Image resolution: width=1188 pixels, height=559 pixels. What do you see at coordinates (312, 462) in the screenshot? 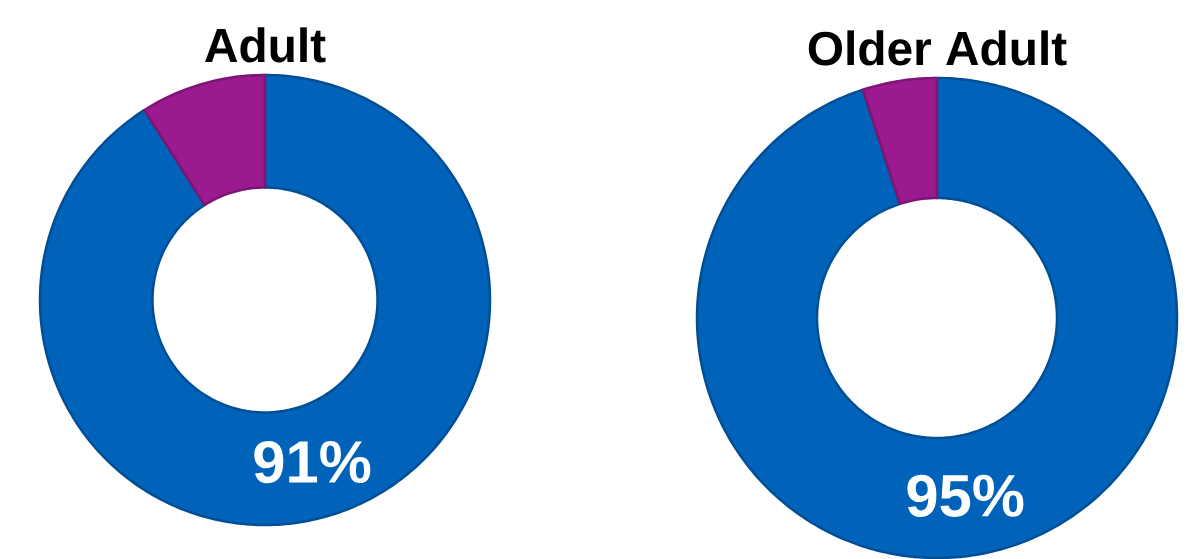
I see `data-label: 91%` at bounding box center [312, 462].